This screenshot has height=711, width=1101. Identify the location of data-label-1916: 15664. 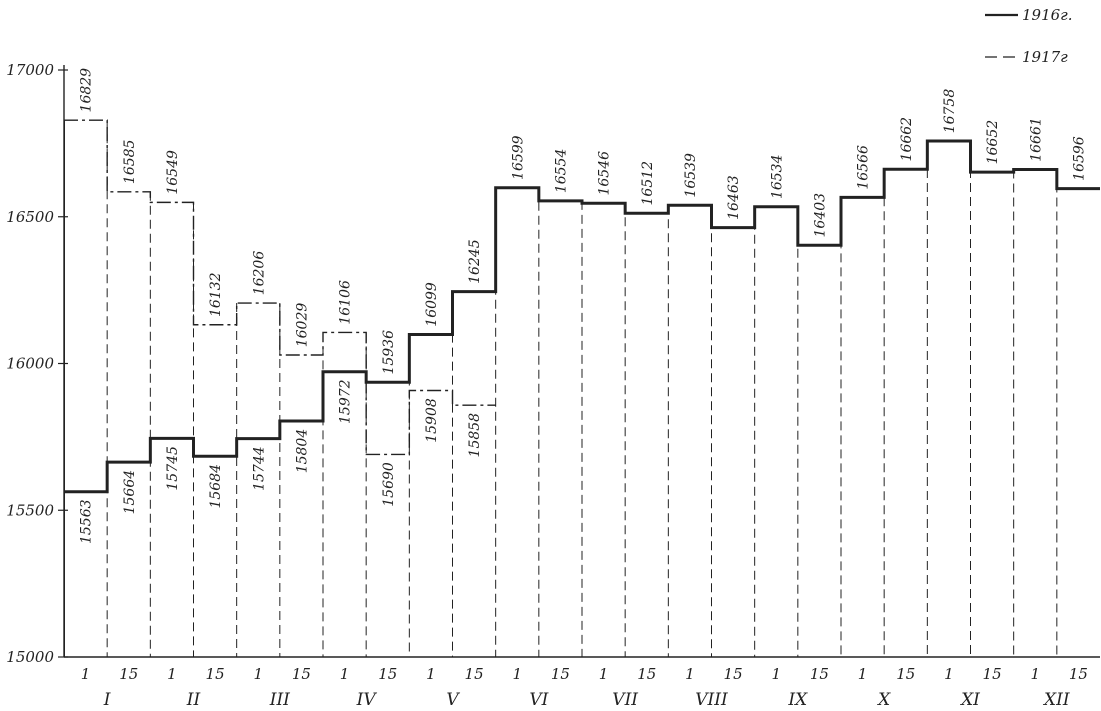
(130, 492).